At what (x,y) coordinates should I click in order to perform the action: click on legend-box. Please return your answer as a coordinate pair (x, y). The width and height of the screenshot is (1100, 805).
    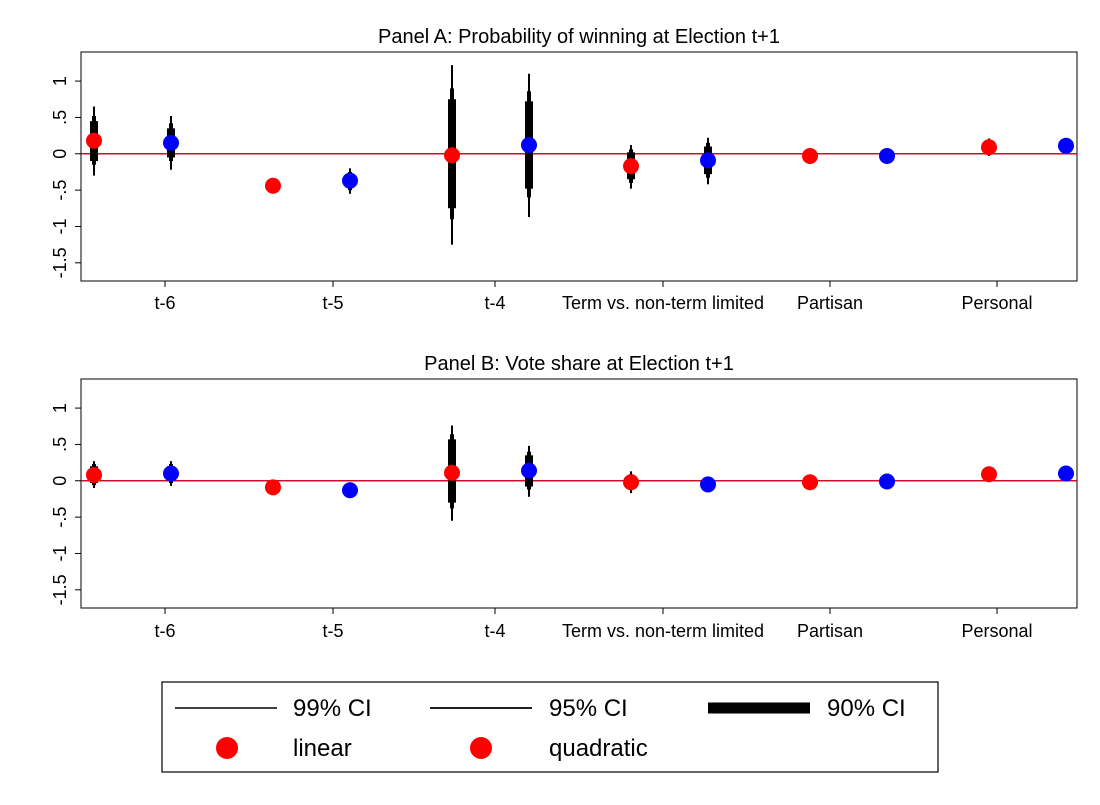
    Looking at the image, I should click on (550, 727).